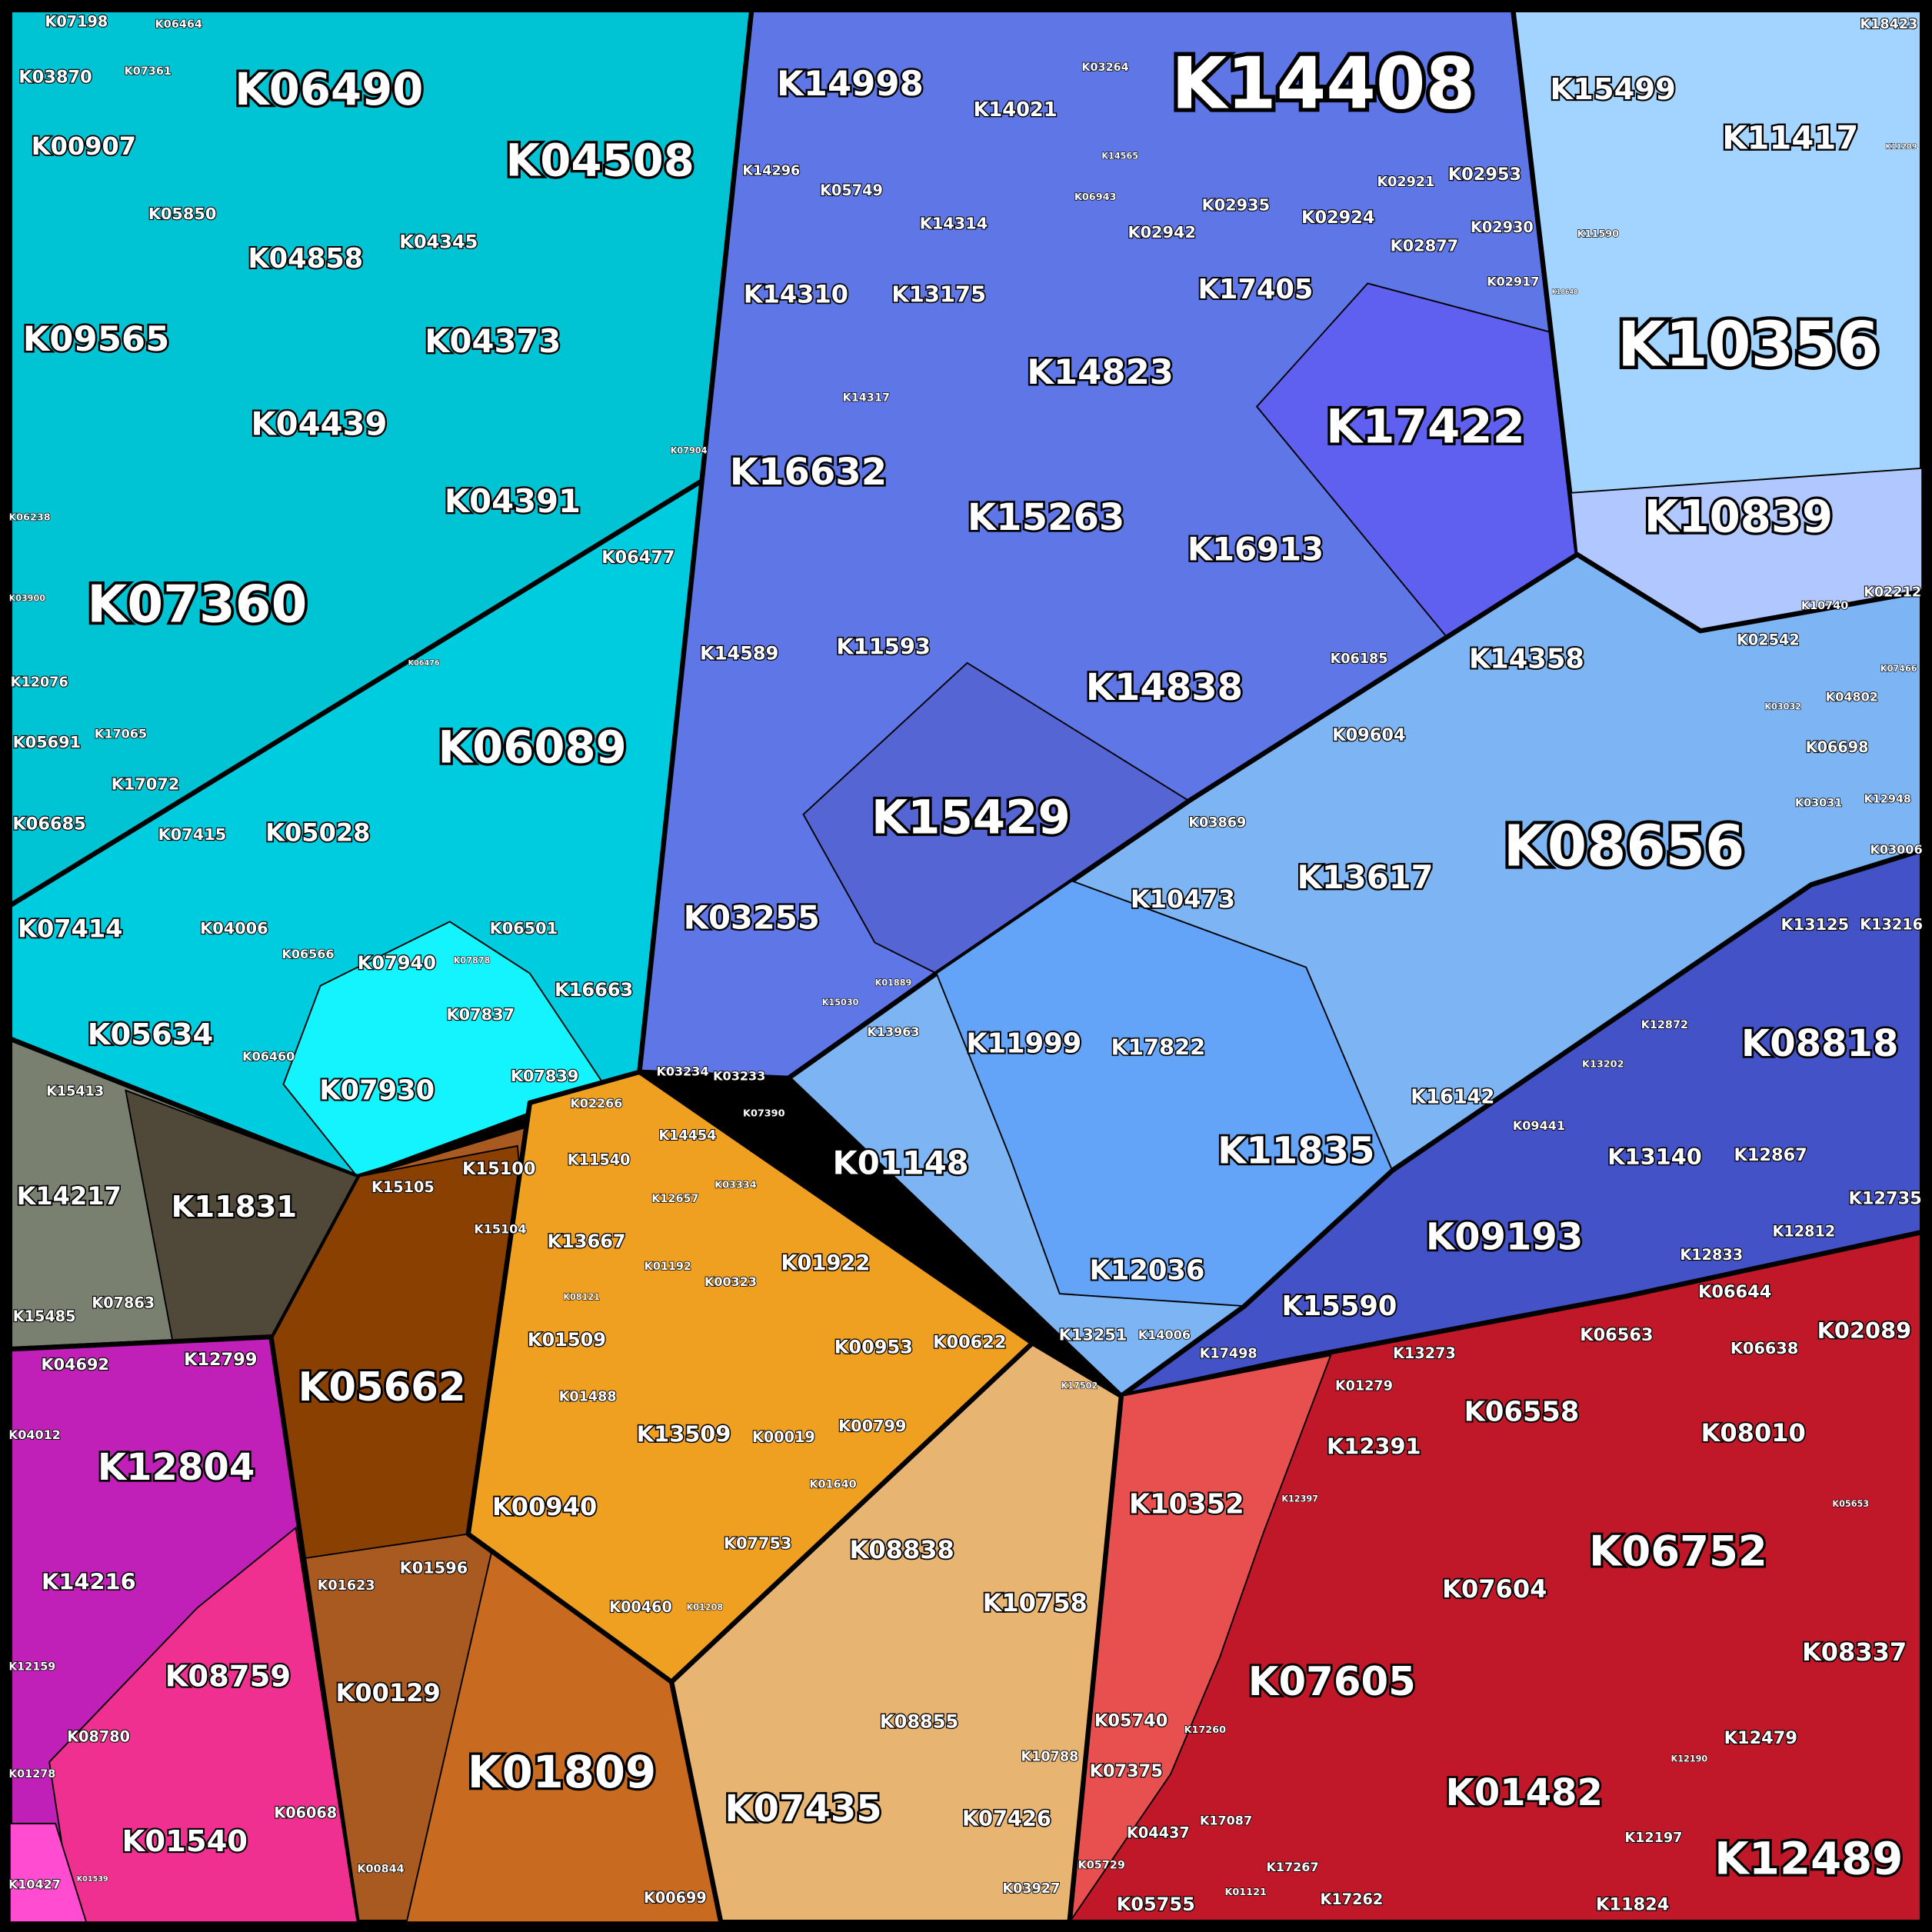  I want to click on cell-label: K12159, so click(31, 1667).